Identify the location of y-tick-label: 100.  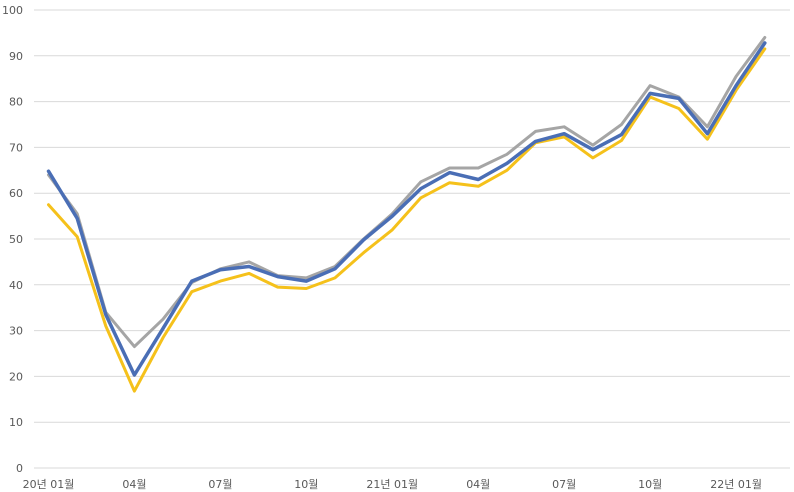
(12, 10).